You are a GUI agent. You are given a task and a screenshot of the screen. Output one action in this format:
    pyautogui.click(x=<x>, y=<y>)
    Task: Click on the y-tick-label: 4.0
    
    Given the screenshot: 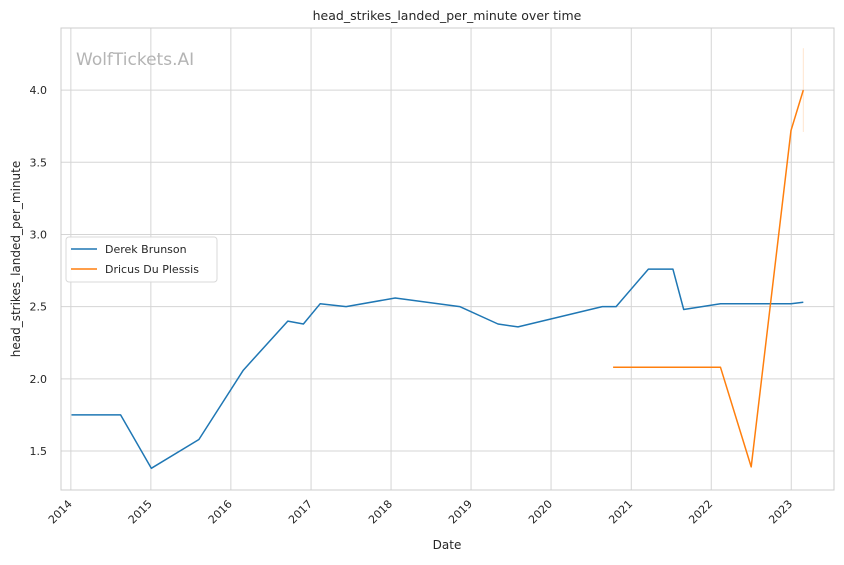 What is the action you would take?
    pyautogui.click(x=39, y=90)
    